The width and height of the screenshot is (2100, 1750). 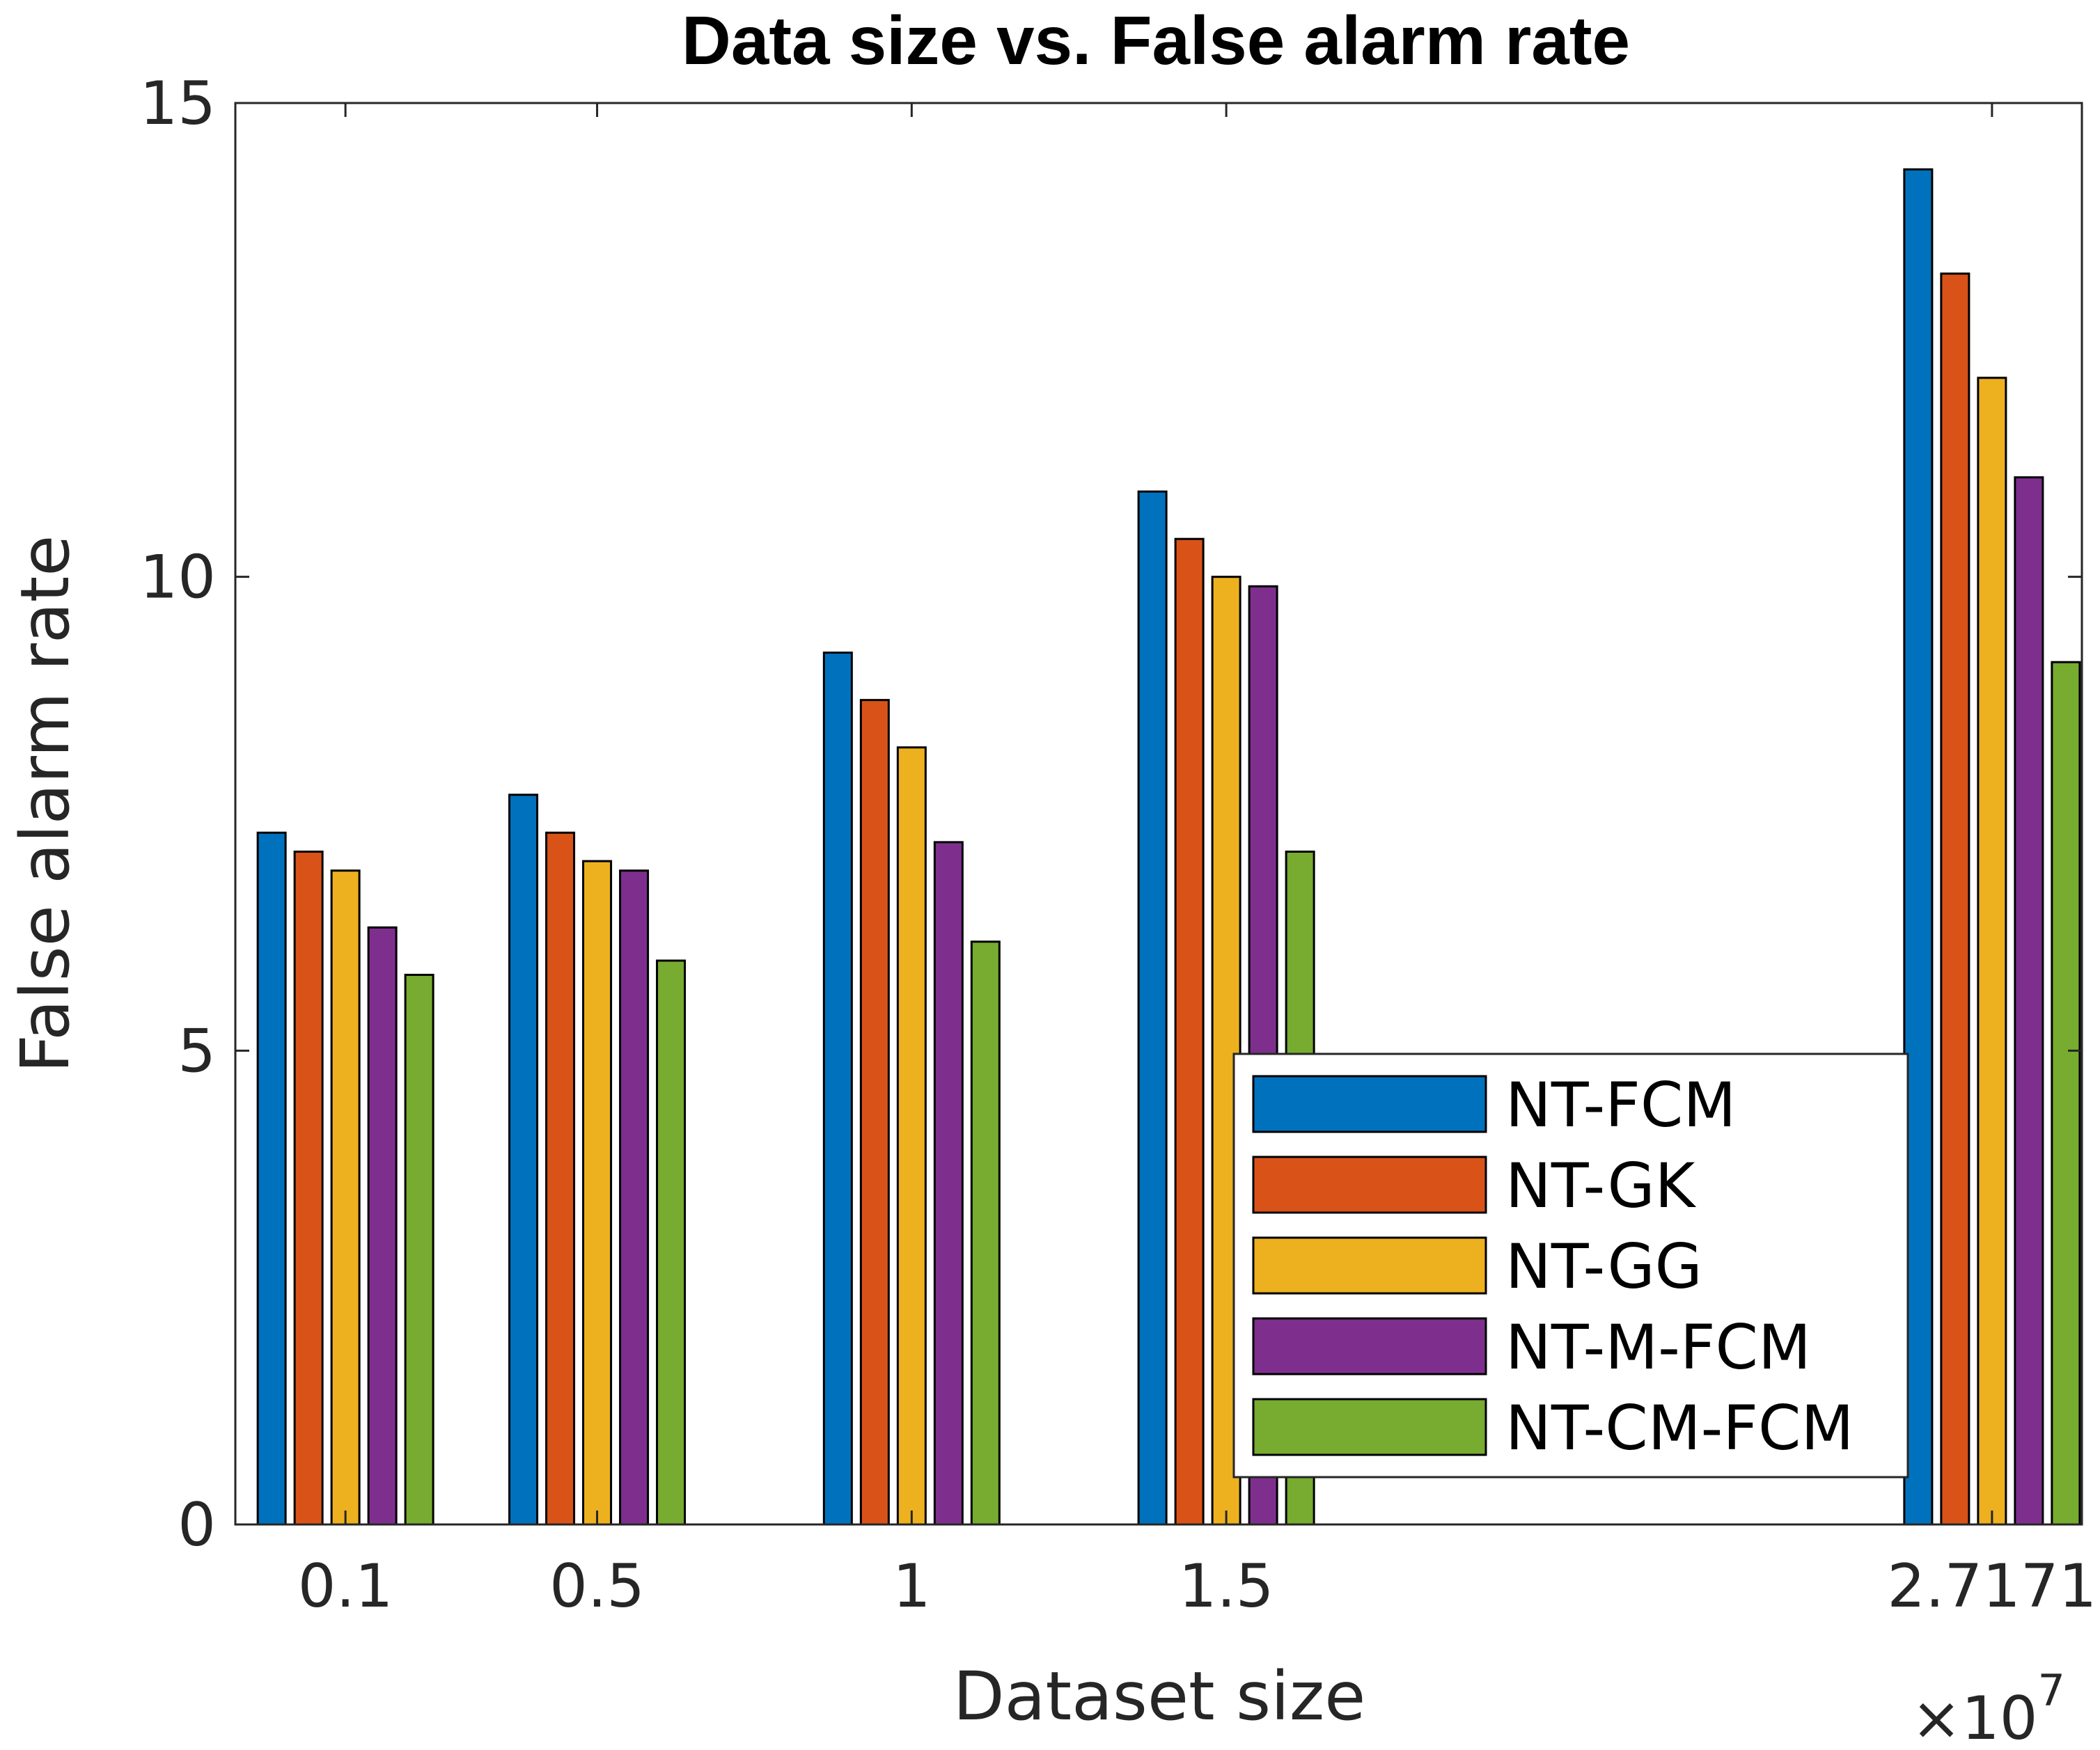 What do you see at coordinates (197, 1525) in the screenshot?
I see `y-tick-label: 0` at bounding box center [197, 1525].